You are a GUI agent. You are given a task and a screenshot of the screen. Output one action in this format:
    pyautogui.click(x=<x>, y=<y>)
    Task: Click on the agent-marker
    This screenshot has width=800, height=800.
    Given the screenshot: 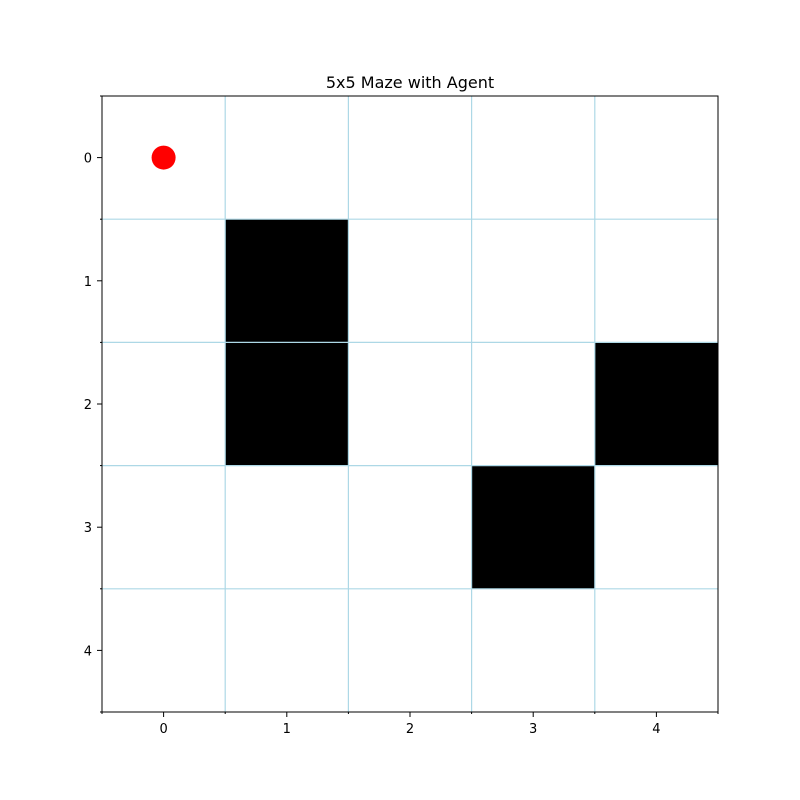 What is the action you would take?
    pyautogui.click(x=163, y=157)
    